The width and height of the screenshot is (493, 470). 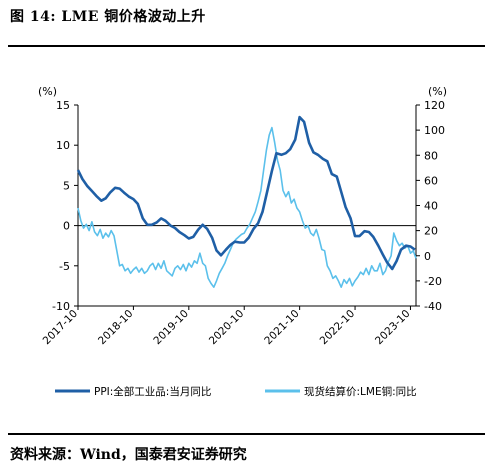 What do you see at coordinates (431, 206) in the screenshot?
I see `right-tick-label: 40` at bounding box center [431, 206].